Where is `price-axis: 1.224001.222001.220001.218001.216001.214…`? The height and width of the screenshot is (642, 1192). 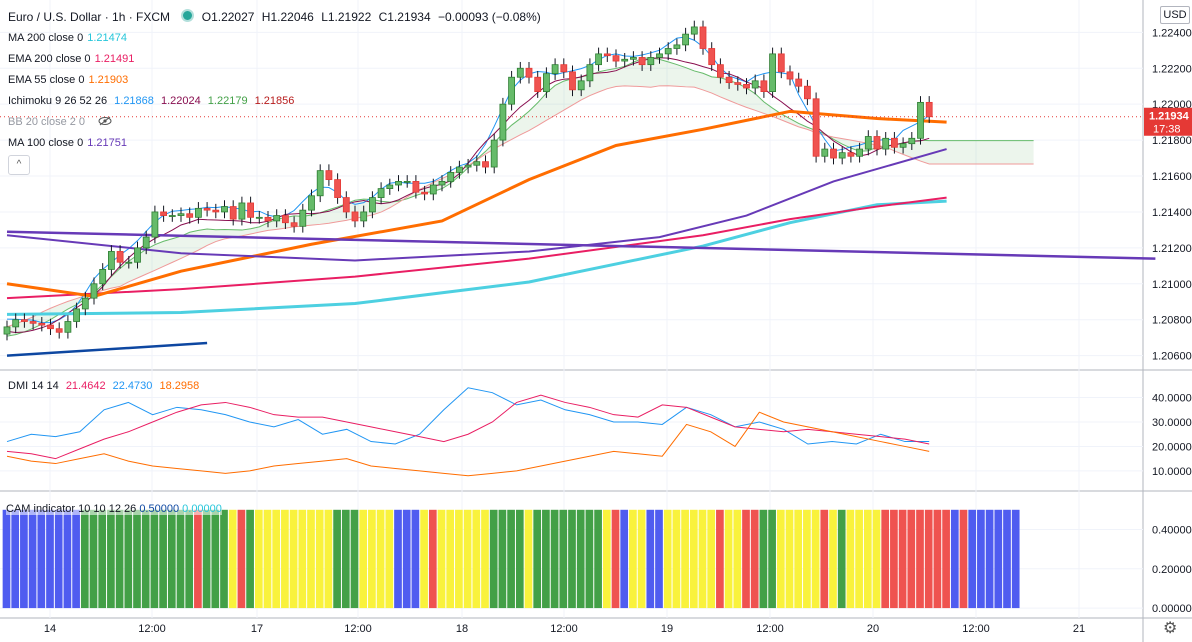 price-axis: 1.224001.222001.220001.218001.216001.214… is located at coordinates (1168, 321).